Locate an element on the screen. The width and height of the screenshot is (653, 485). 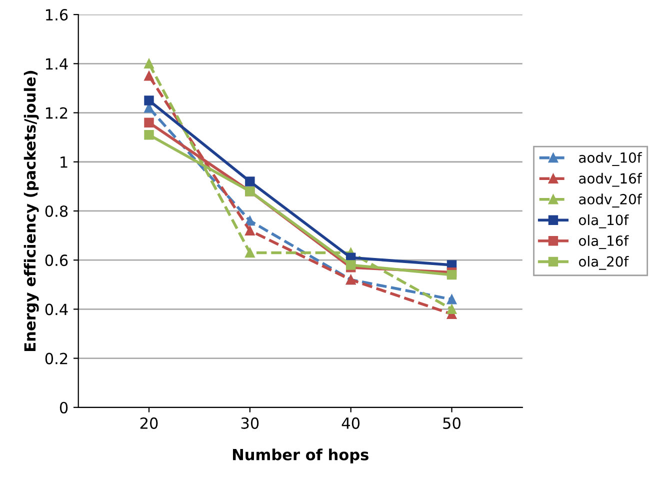
legend-label: ola_10f is located at coordinates (603, 221).